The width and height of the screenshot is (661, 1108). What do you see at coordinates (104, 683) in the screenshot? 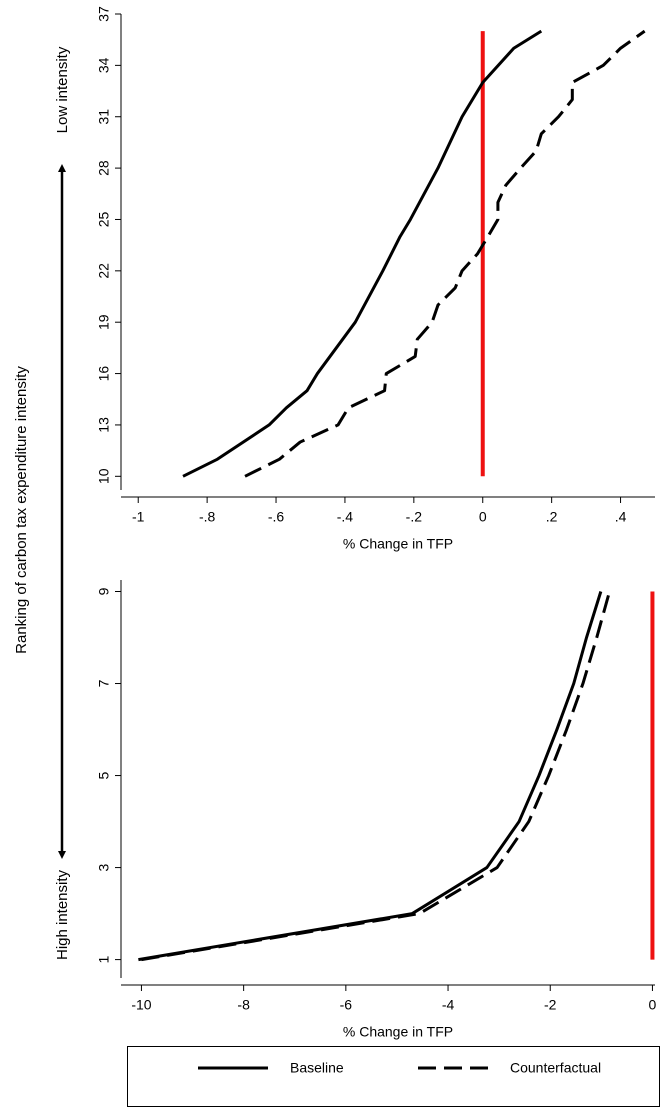
I see `y-tick-label: 7` at bounding box center [104, 683].